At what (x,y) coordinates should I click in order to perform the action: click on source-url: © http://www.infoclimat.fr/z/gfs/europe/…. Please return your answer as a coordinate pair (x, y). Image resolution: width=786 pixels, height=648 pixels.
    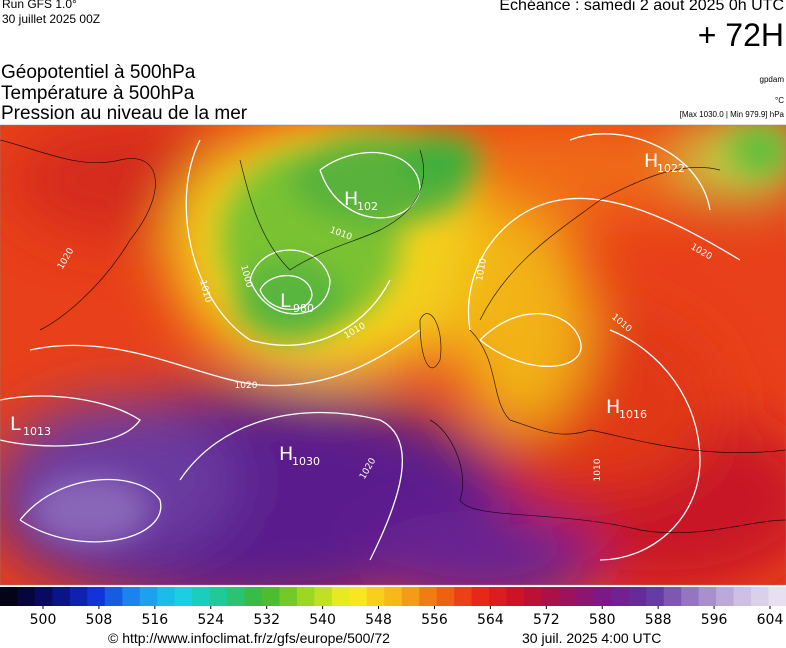
    Looking at the image, I should click on (249, 638).